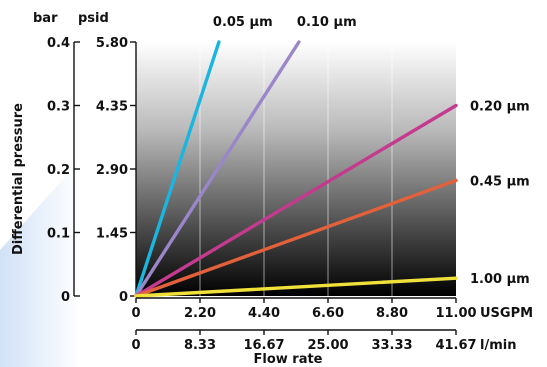 The width and height of the screenshot is (547, 367). Describe the element at coordinates (200, 313) in the screenshot. I see `x-tick-label-usgpm: 2.20` at that location.